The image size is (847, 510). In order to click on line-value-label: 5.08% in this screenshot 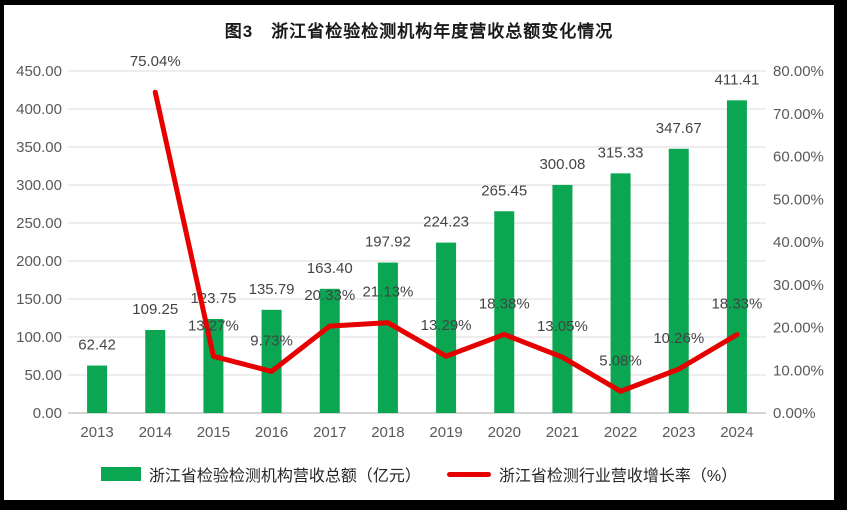, I will do `click(620, 360)`.